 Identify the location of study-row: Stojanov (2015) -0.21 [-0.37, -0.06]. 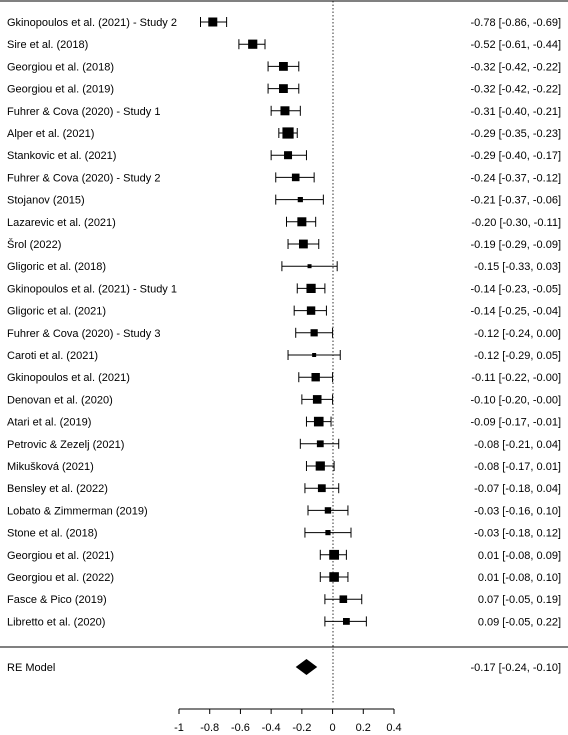
(284, 200).